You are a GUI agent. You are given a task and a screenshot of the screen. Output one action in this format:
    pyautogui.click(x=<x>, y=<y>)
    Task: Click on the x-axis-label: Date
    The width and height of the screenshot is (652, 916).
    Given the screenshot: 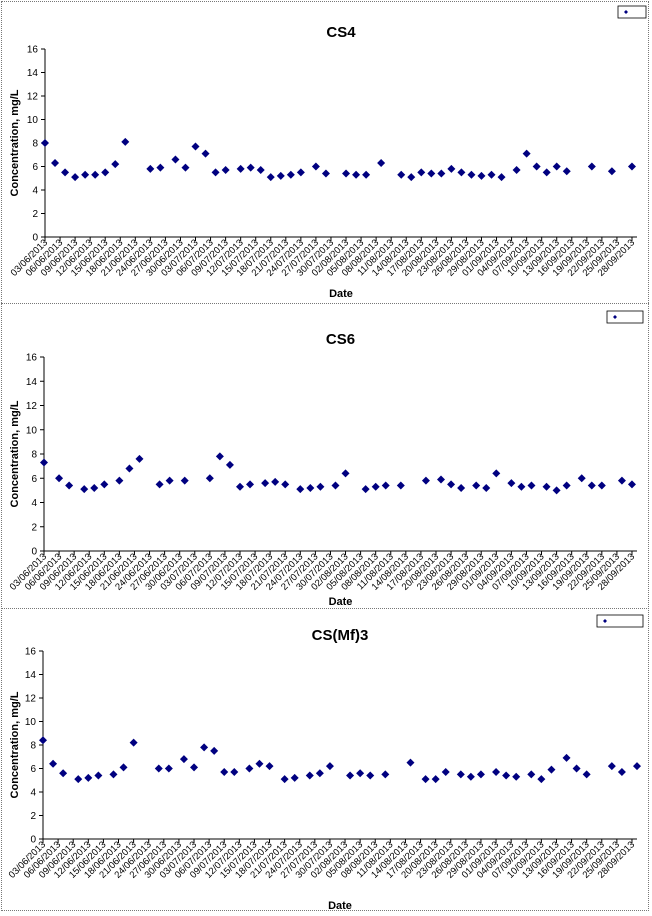 What is the action you would take?
    pyautogui.click(x=341, y=294)
    